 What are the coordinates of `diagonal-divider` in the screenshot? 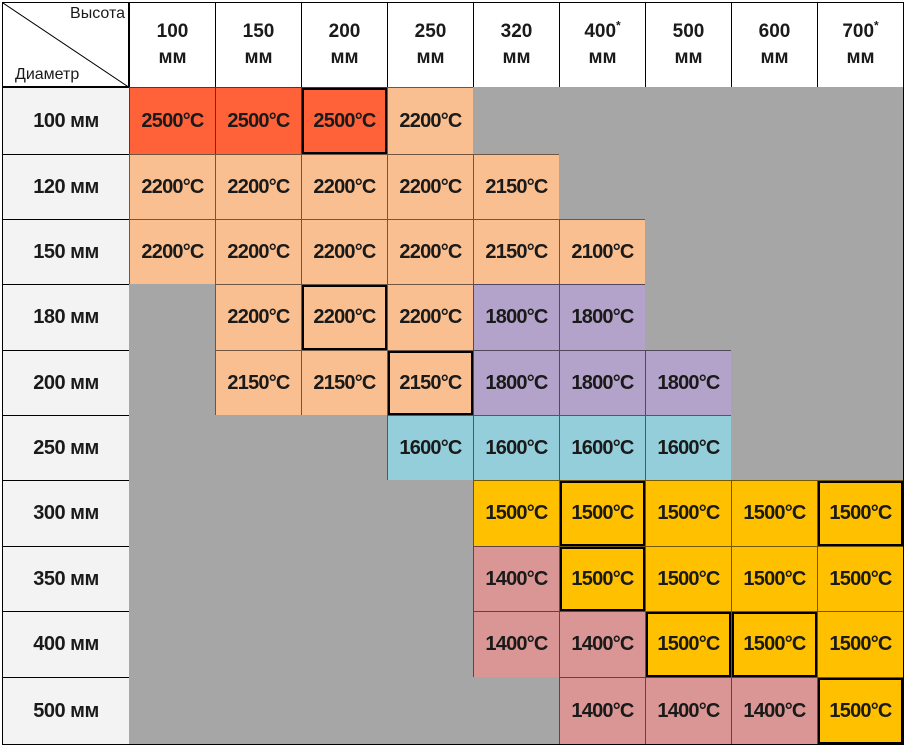 It's located at (65, 44).